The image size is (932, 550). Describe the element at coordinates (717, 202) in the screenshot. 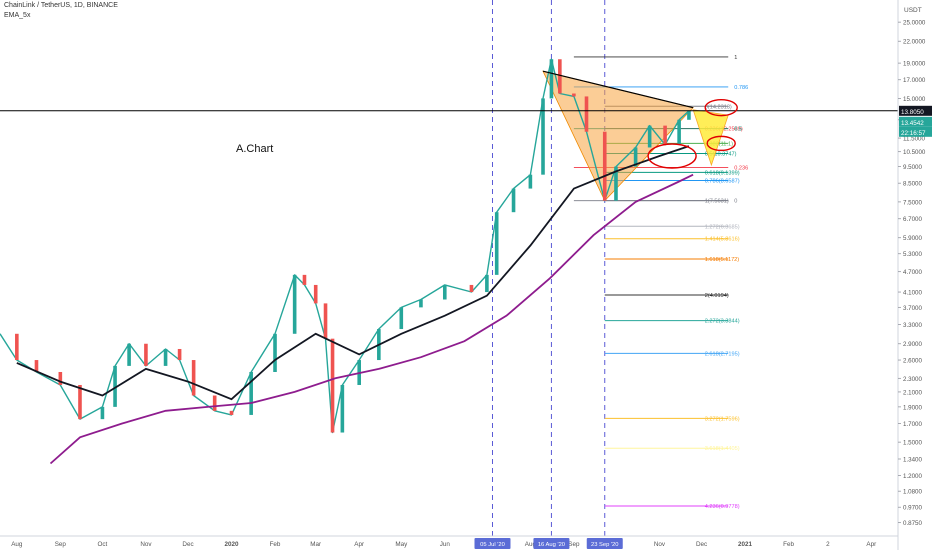

I see `fib-level-label: 1(7.5631)` at that location.